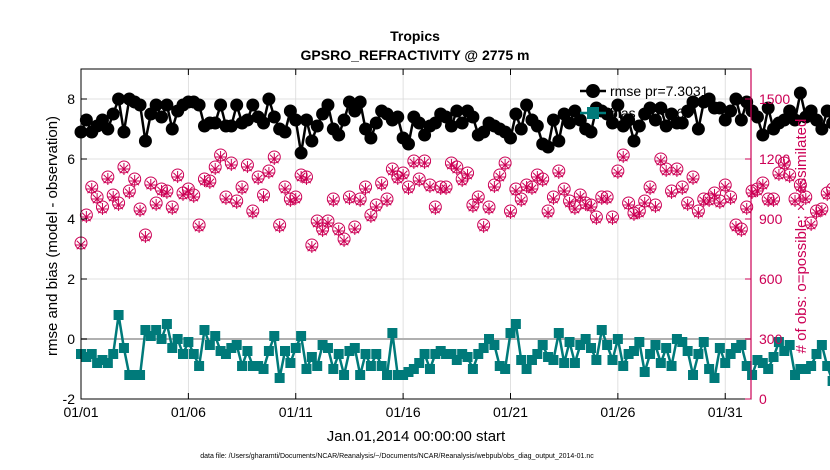  Describe the element at coordinates (415, 55) in the screenshot. I see `chart-subtitle: GPSRO_REFRACTIVITY @ 2775 m` at that location.